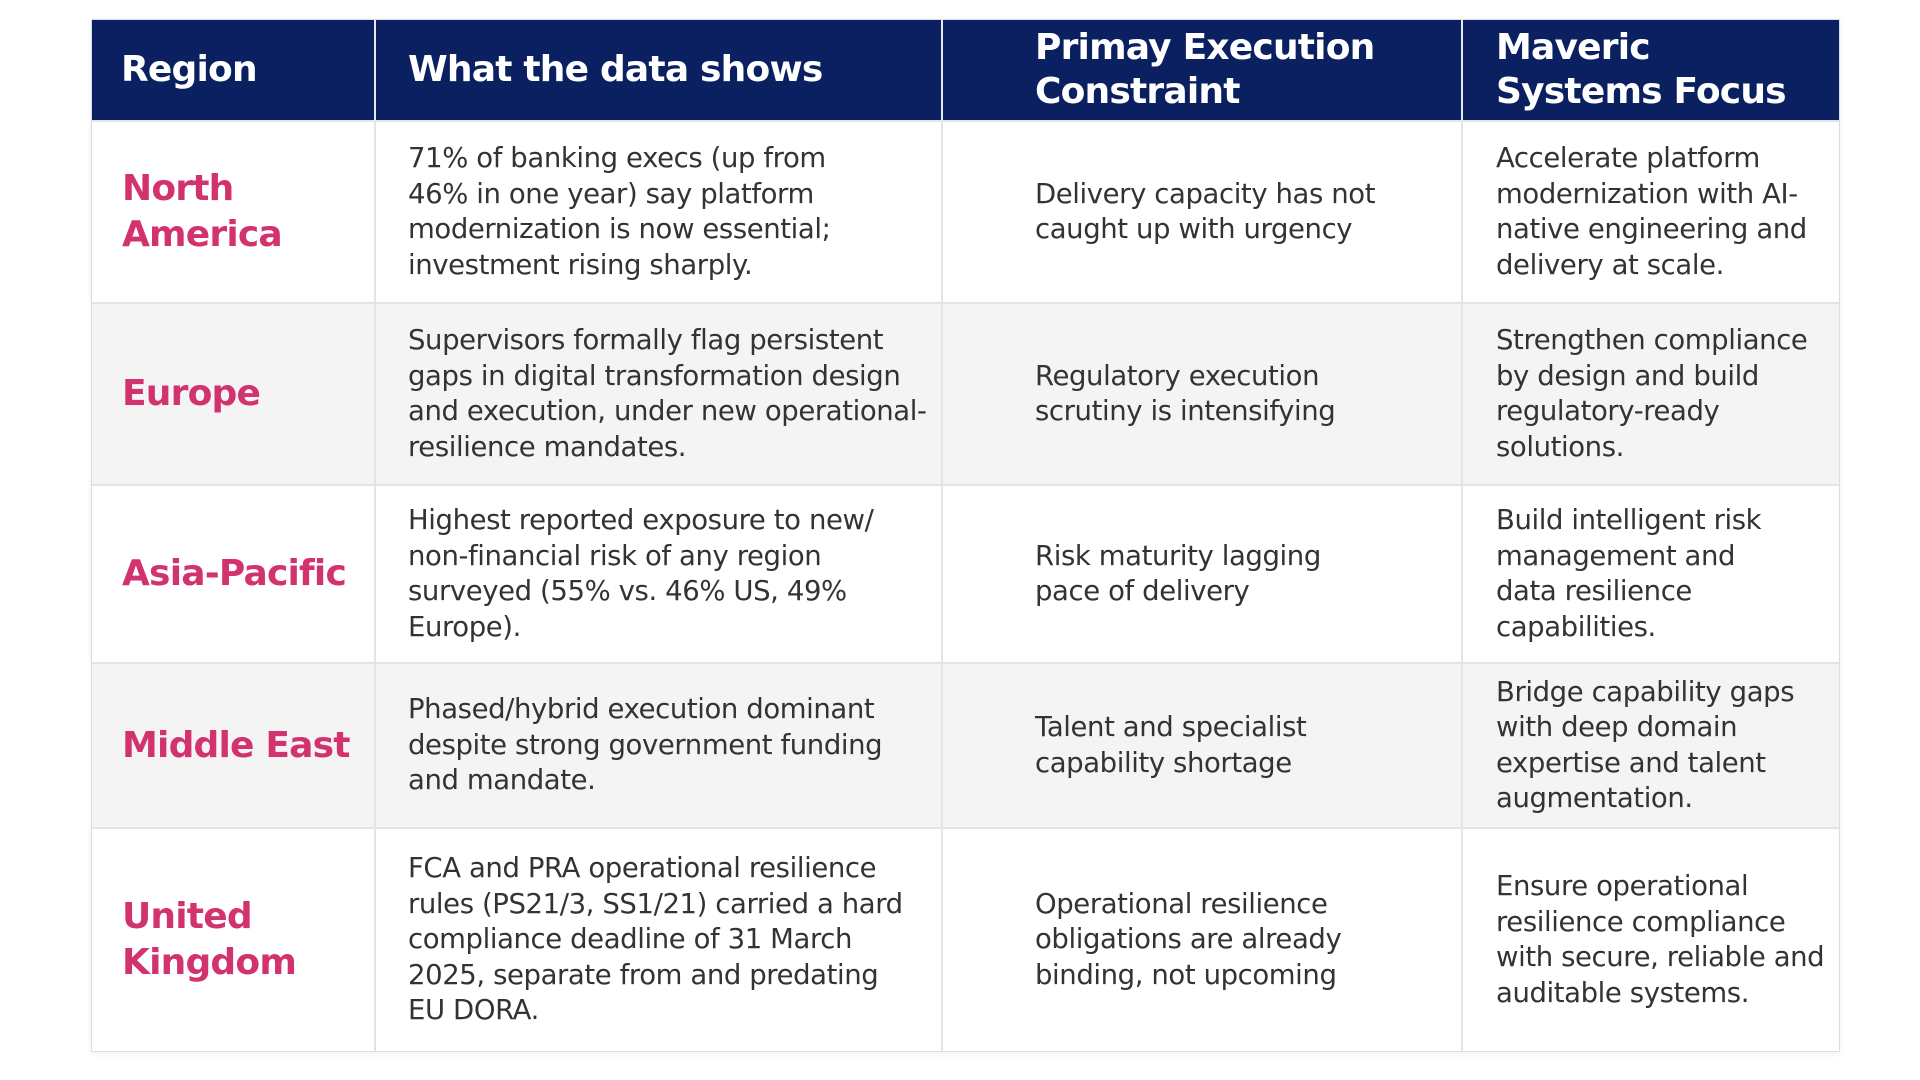 The width and height of the screenshot is (1920, 1080). What do you see at coordinates (234, 70) in the screenshot?
I see `header-region: Region` at bounding box center [234, 70].